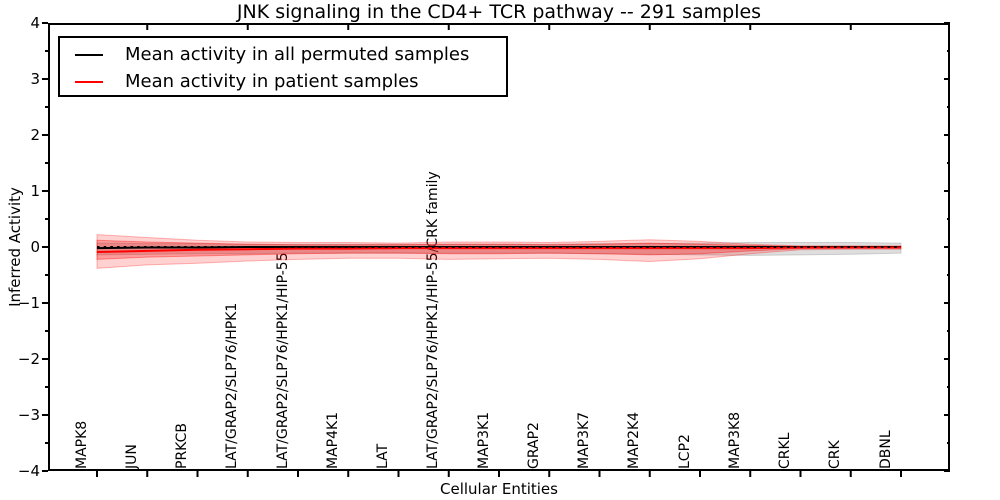 This screenshot has width=1000, height=500. Describe the element at coordinates (734, 440) in the screenshot. I see `x-tick-label: MAP3K8` at that location.